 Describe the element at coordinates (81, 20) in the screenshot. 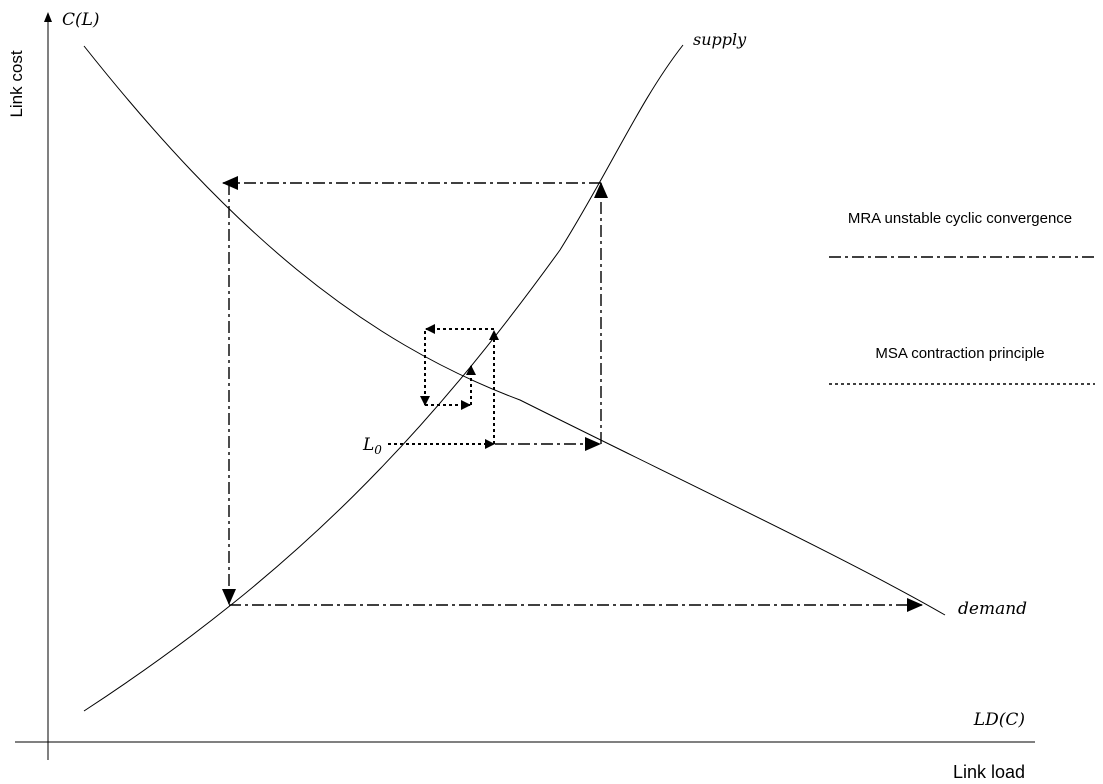

I see `y-axis-symbol: C(L)` at that location.